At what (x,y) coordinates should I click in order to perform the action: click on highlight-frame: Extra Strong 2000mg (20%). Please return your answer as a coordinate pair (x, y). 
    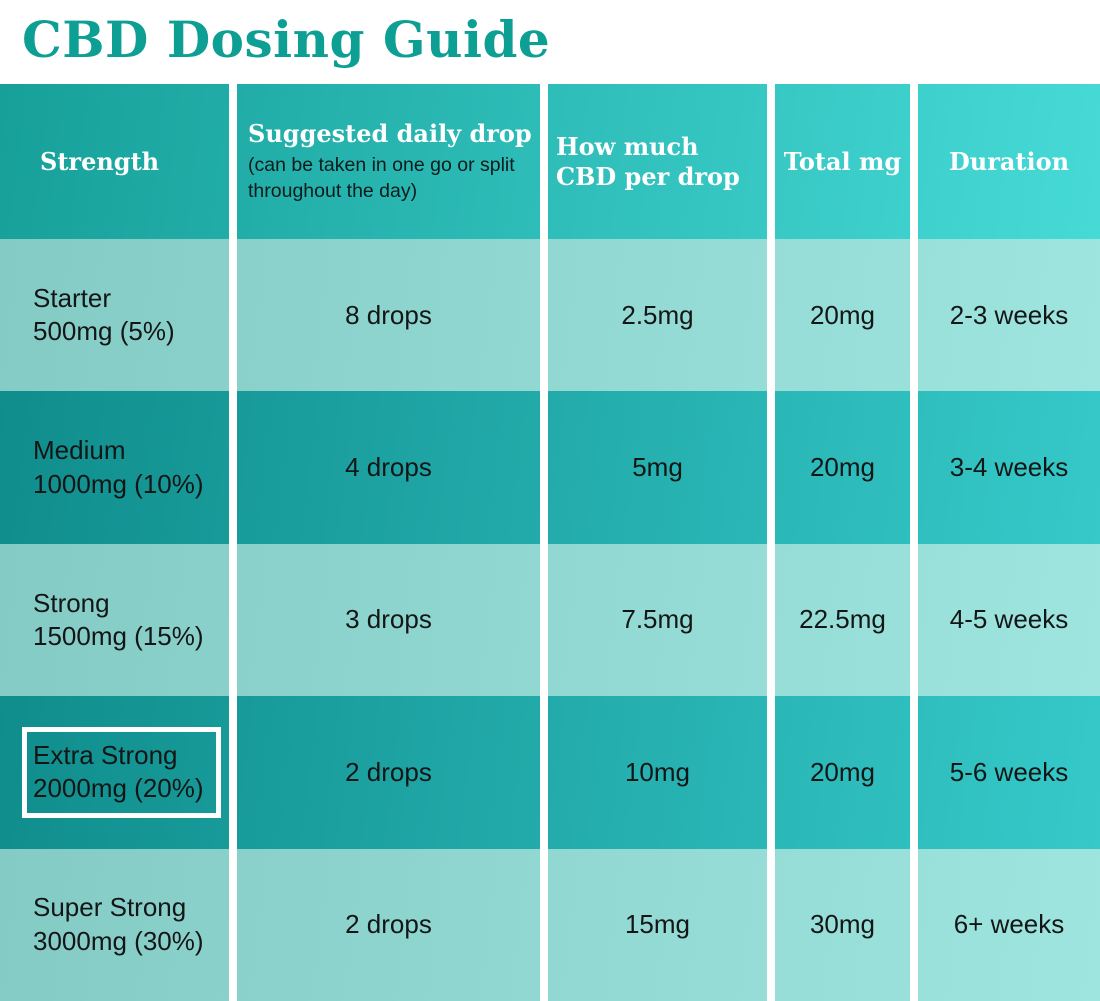
    Looking at the image, I should click on (121, 772).